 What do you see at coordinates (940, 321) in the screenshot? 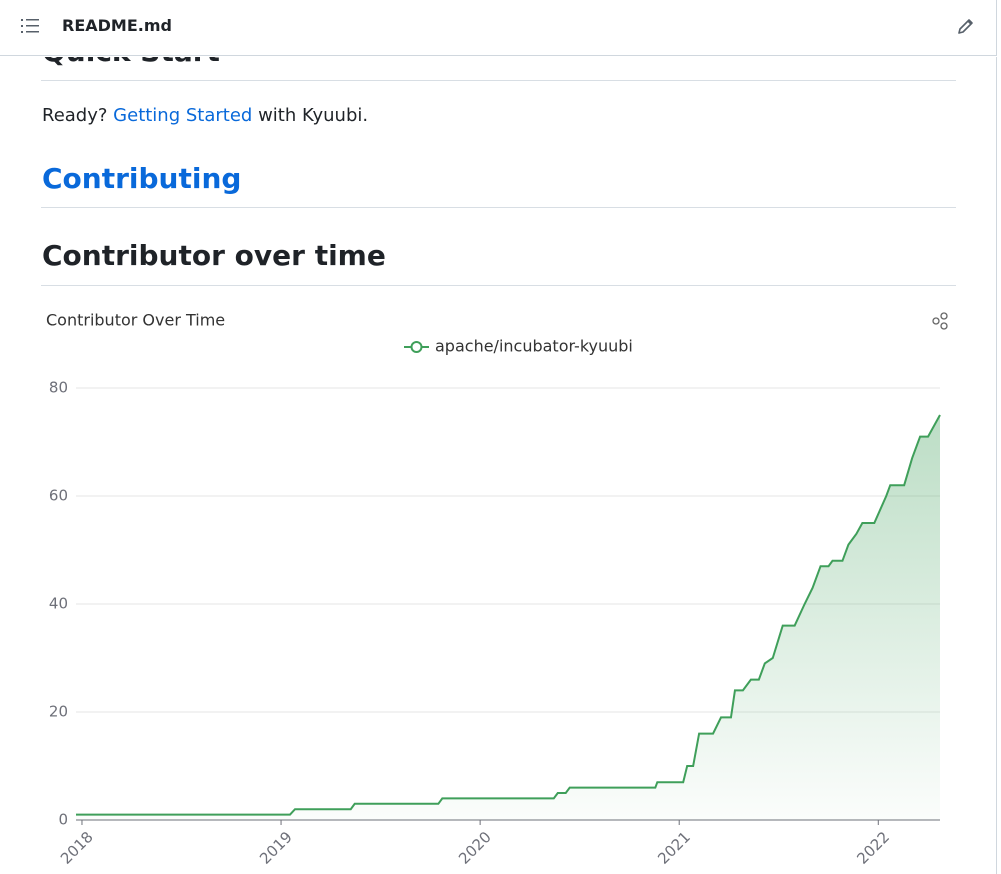
I see `share-icon` at bounding box center [940, 321].